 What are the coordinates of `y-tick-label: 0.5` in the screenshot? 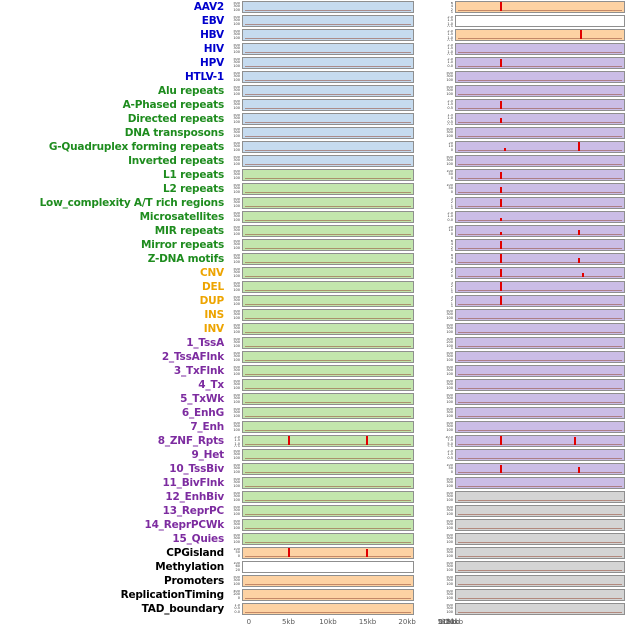 It's located at (450, 39).